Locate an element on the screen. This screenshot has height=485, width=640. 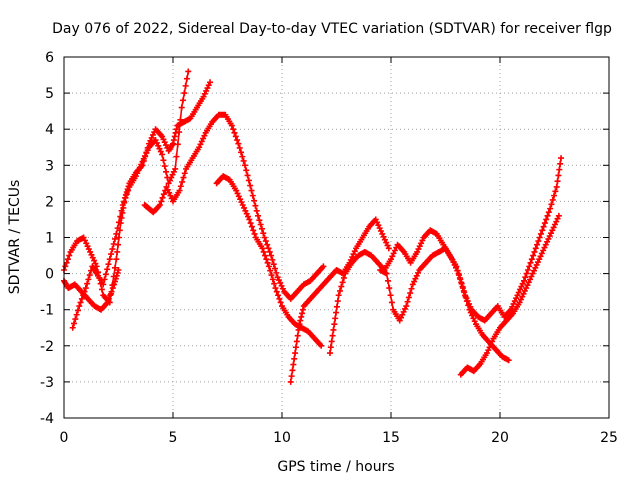
series-sat-a is located at coordinates (137, 192).